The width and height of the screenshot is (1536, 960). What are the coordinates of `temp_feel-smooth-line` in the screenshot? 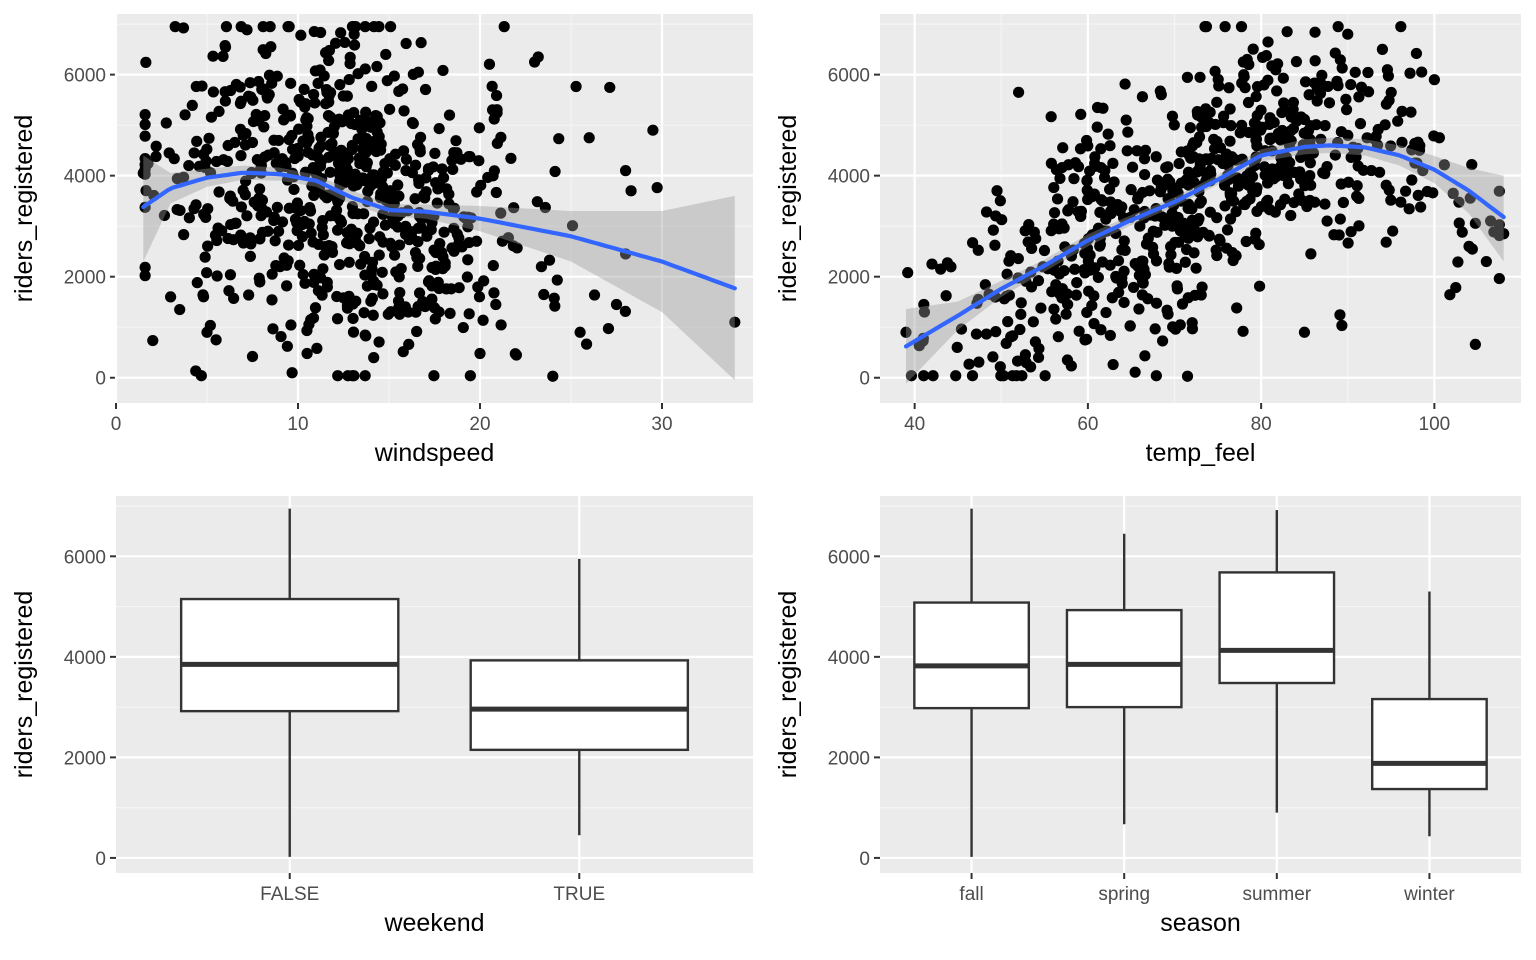 It's located at (1204, 246).